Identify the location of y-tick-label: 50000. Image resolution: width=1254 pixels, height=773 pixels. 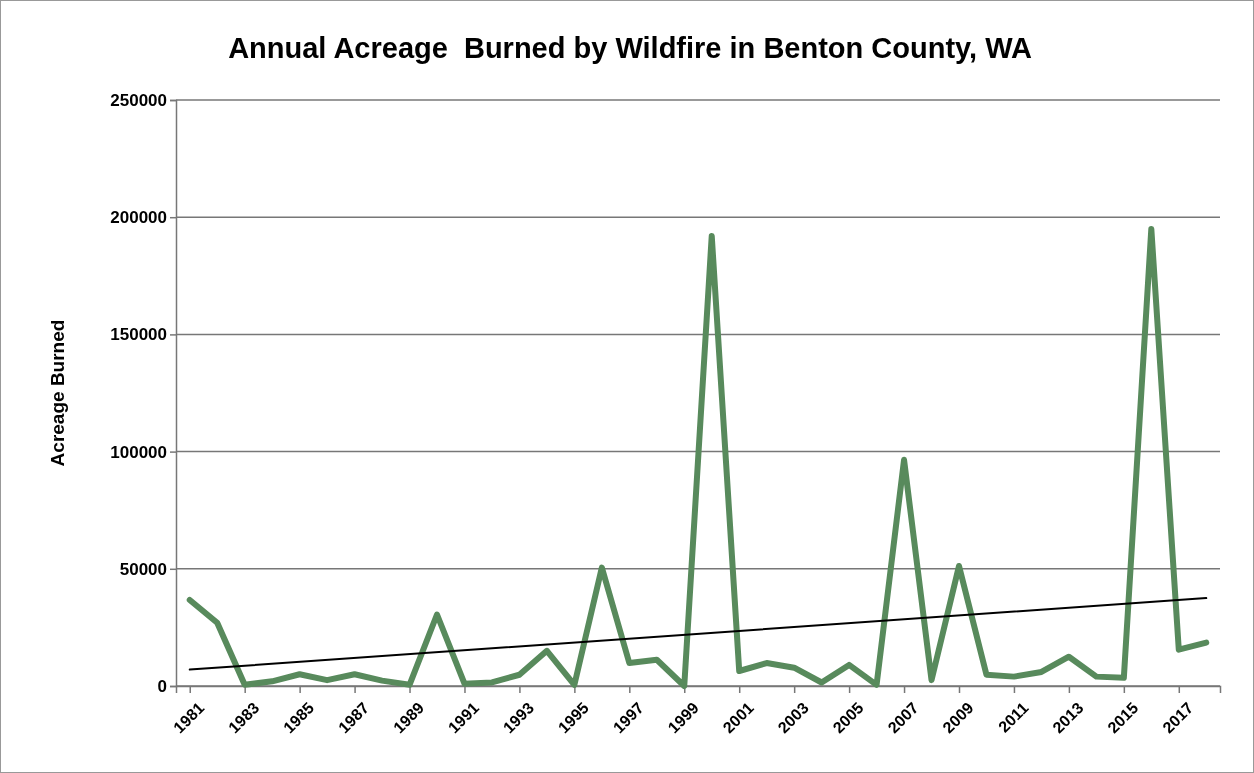
(143, 569).